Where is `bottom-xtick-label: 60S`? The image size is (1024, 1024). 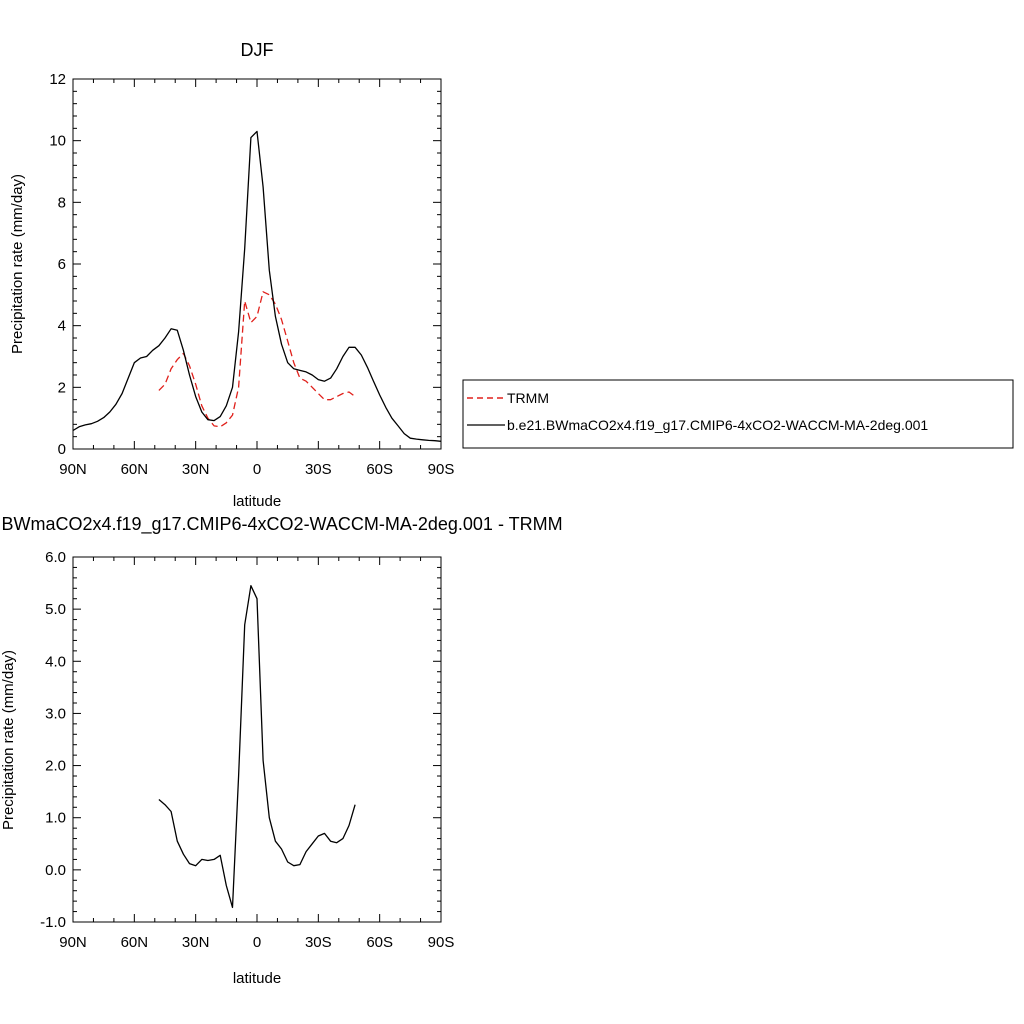 bottom-xtick-label: 60S is located at coordinates (379, 942).